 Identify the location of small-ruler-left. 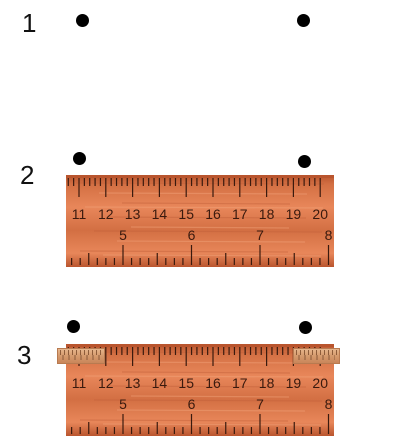
(81, 356).